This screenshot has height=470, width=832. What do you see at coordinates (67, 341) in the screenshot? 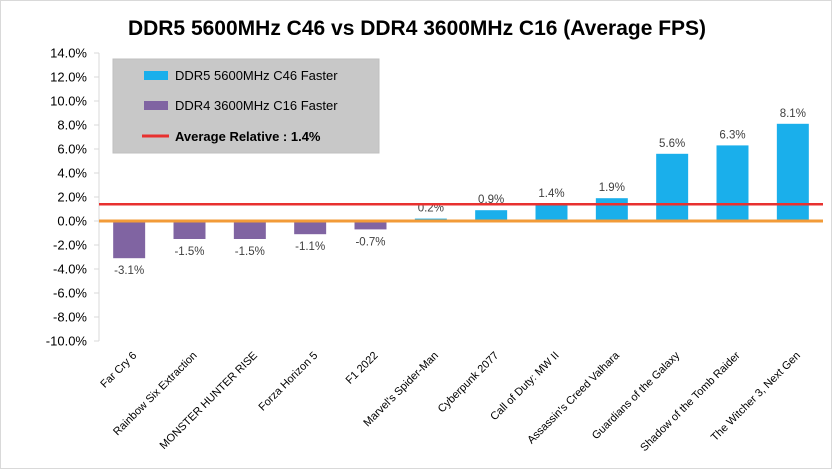
I see `y-tick-label: -10.0%` at bounding box center [67, 341].